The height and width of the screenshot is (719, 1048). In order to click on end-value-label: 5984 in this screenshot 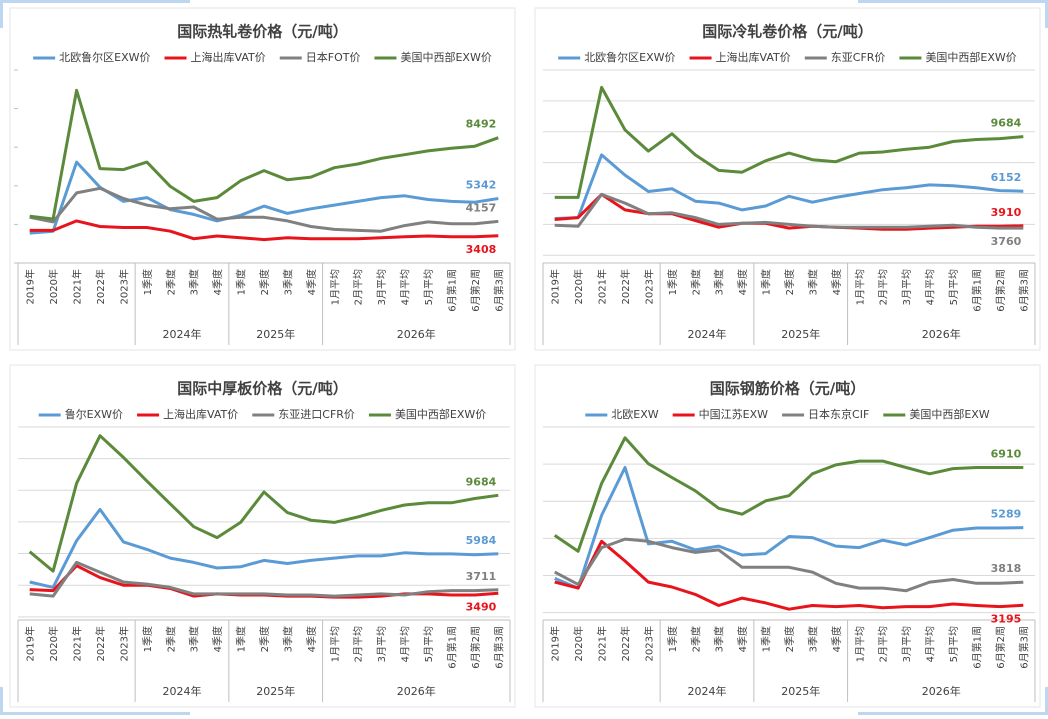, I will do `click(481, 540)`.